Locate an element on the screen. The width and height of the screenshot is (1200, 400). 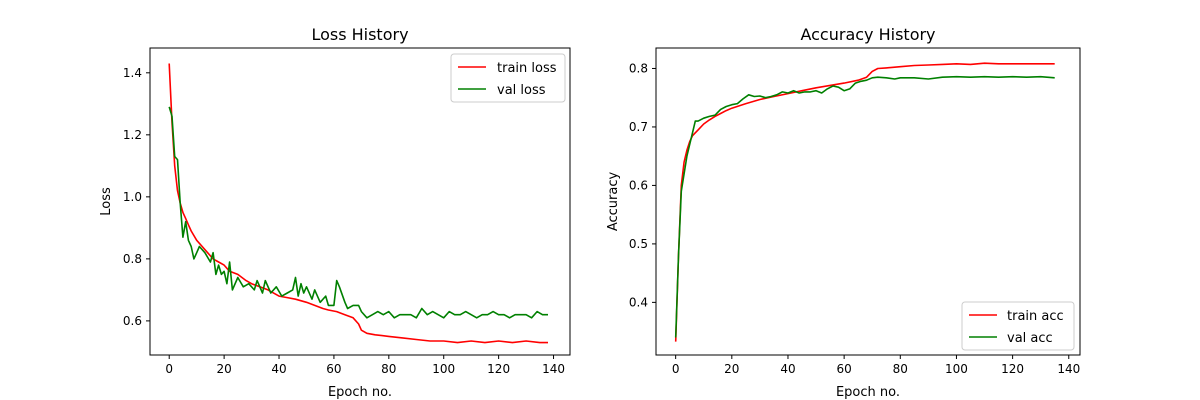
loss-y-tick-label: 1.2 is located at coordinates (132, 135).